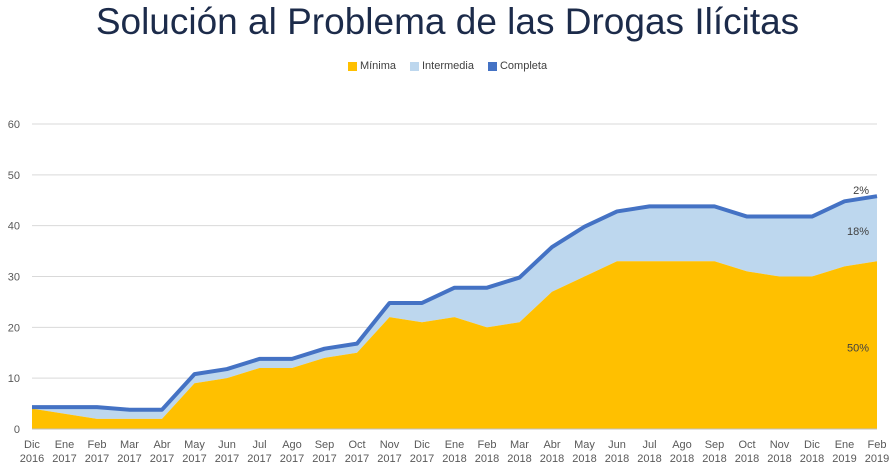 Image resolution: width=895 pixels, height=466 pixels. I want to click on data-label: 50%, so click(858, 349).